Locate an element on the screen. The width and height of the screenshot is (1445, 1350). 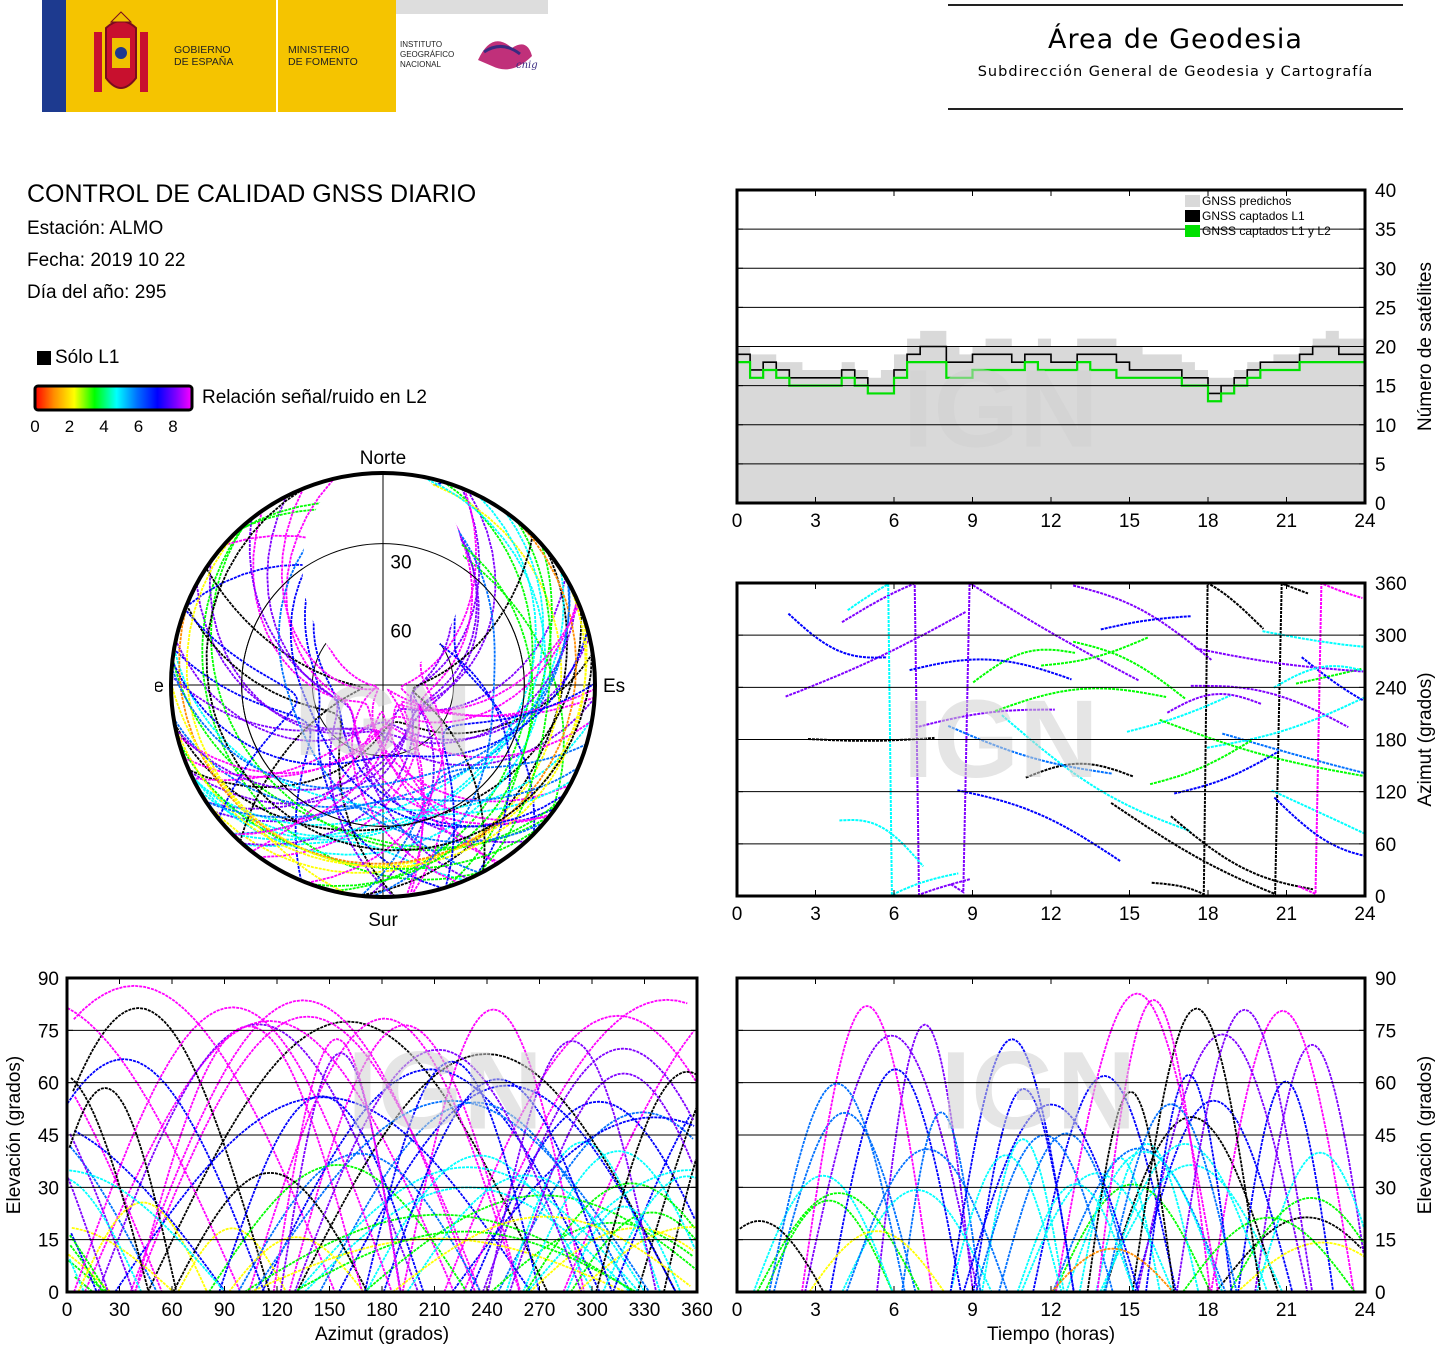
east-label: Este is located at coordinates (614, 686).